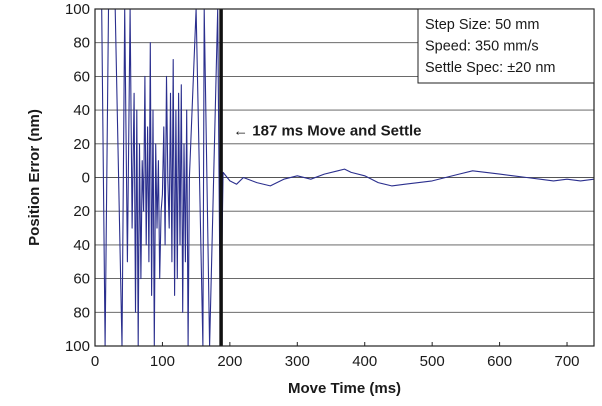 This screenshot has width=602, height=406. I want to click on x-tick-label: 600, so click(499, 361).